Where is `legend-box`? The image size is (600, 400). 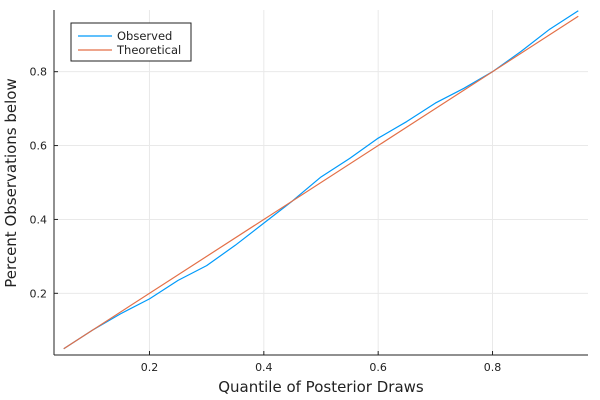 legend-box is located at coordinates (131, 42).